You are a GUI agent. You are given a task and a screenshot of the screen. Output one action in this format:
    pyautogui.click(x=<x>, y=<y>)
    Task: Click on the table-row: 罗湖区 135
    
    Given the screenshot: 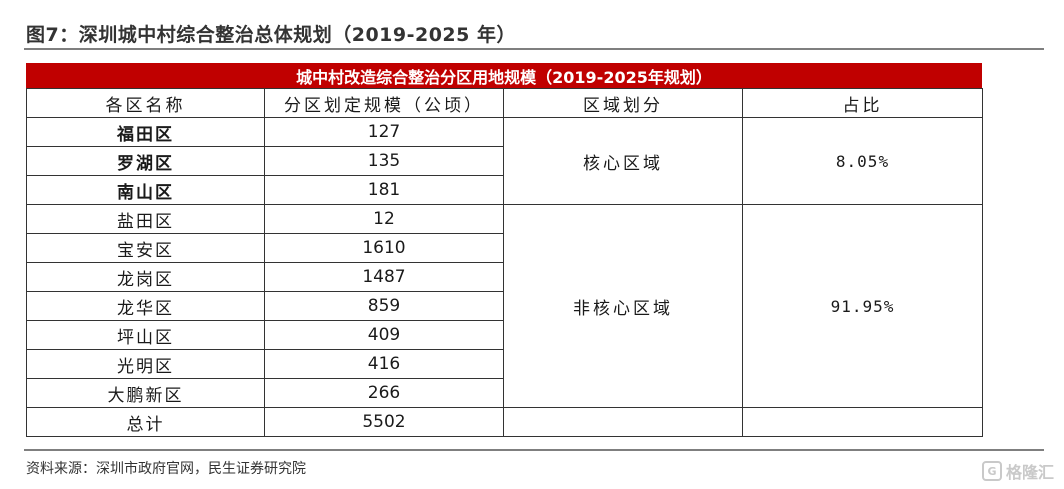 What is the action you would take?
    pyautogui.click(x=504, y=161)
    